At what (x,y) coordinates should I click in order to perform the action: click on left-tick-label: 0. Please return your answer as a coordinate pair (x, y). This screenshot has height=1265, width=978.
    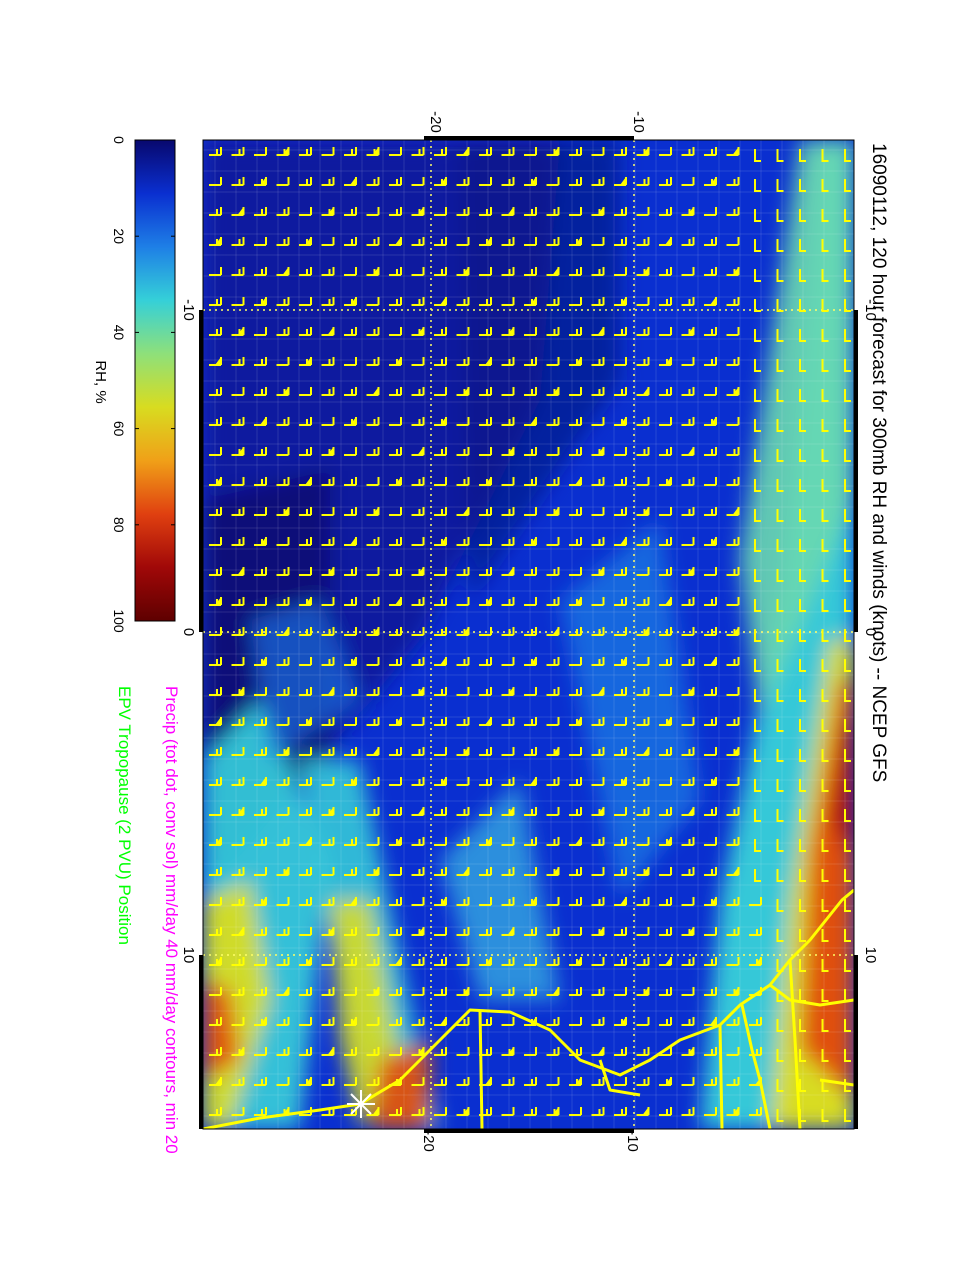
    Looking at the image, I should click on (188, 632).